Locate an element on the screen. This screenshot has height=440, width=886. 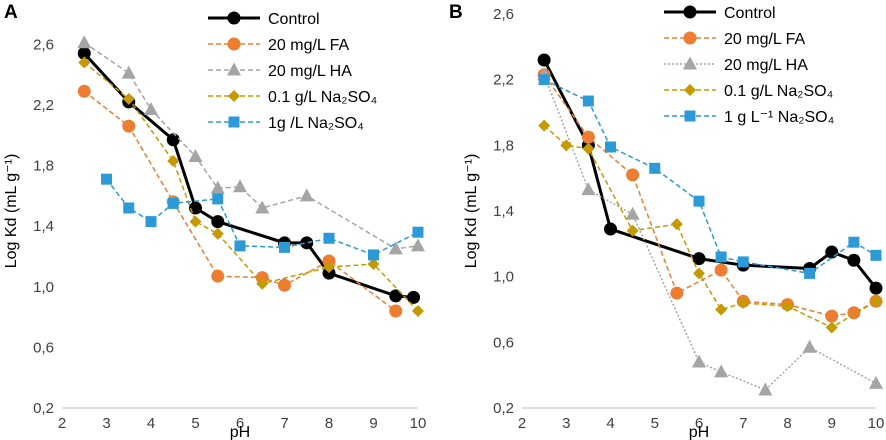
x-tick-label: 8 is located at coordinates (329, 423).